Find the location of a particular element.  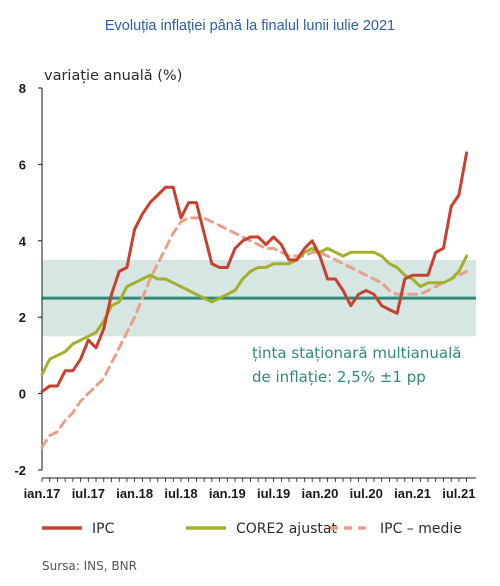

x-tick-label: ian.18 is located at coordinates (134, 493).